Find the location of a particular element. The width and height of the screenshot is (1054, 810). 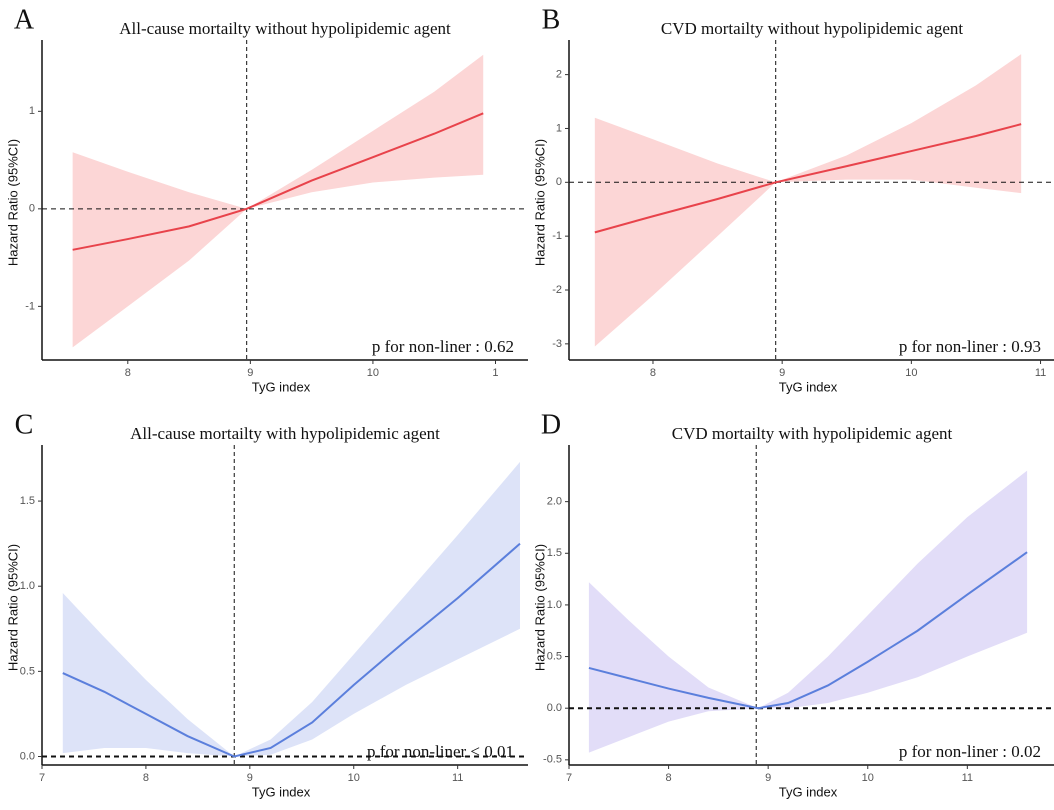

panel-label: A is located at coordinates (24, 19).